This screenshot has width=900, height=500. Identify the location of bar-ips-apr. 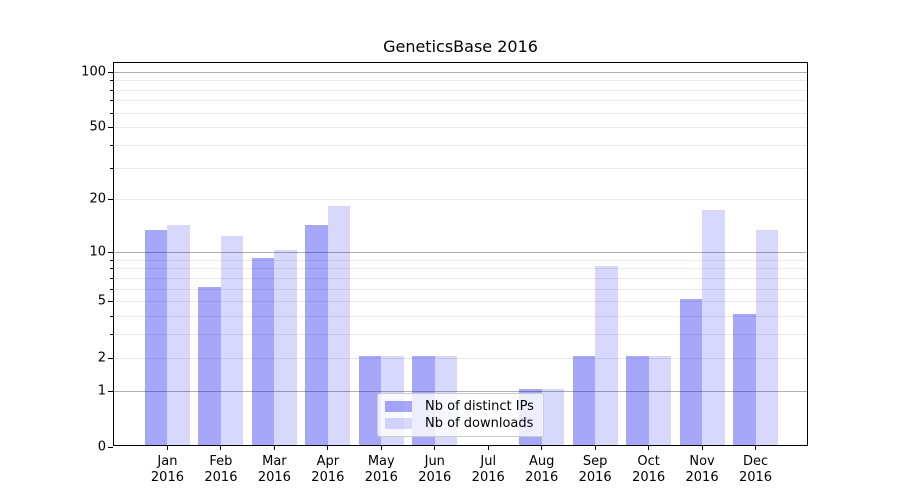
(316, 334).